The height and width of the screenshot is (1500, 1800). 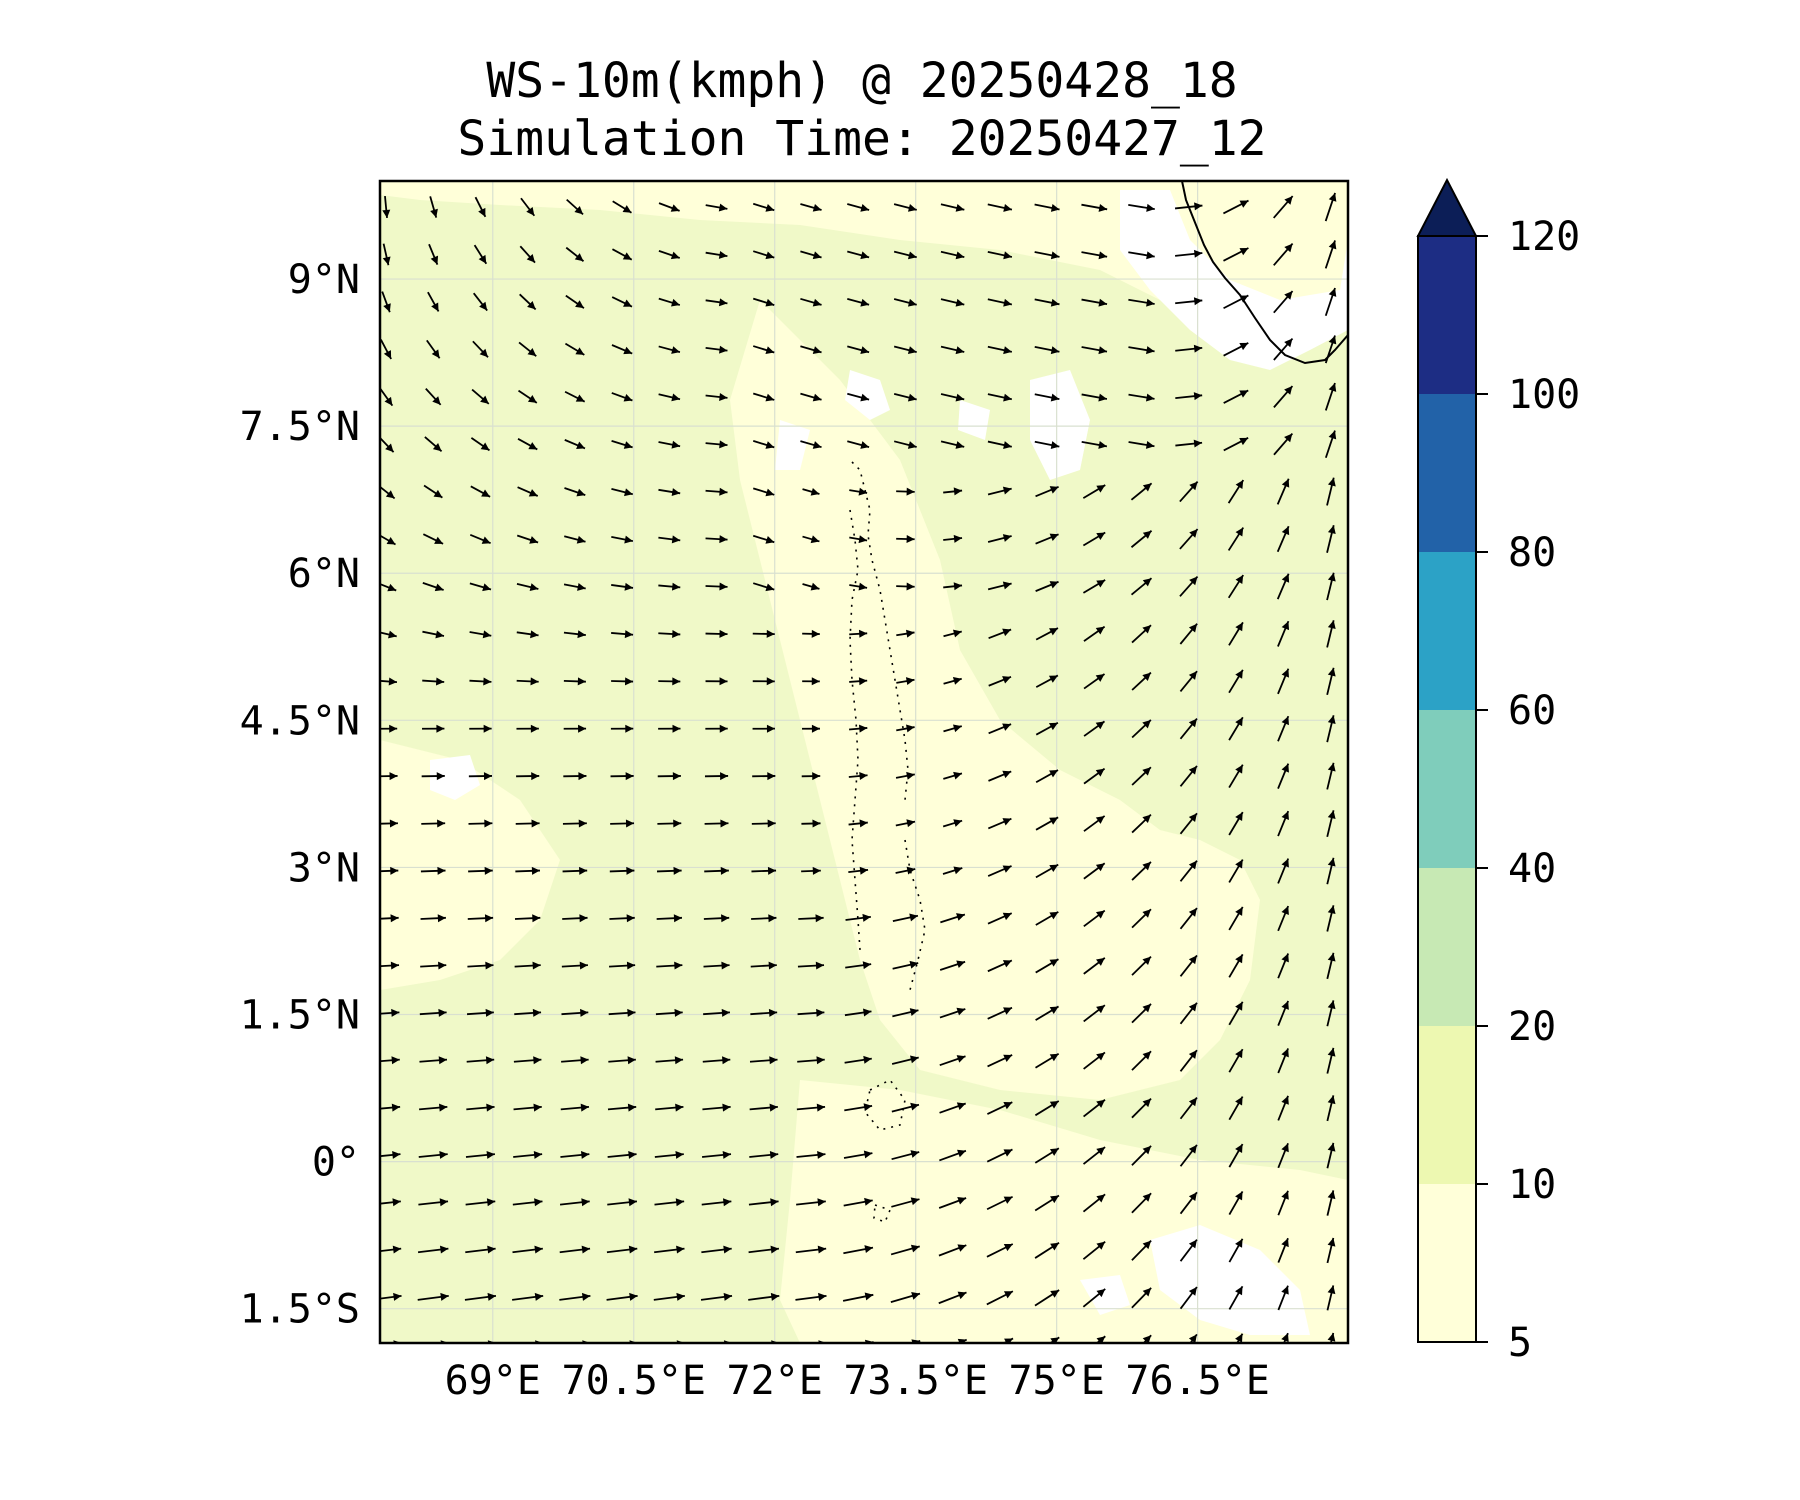 What do you see at coordinates (336, 1163) in the screenshot?
I see `lat-tick-label-6: 0°` at bounding box center [336, 1163].